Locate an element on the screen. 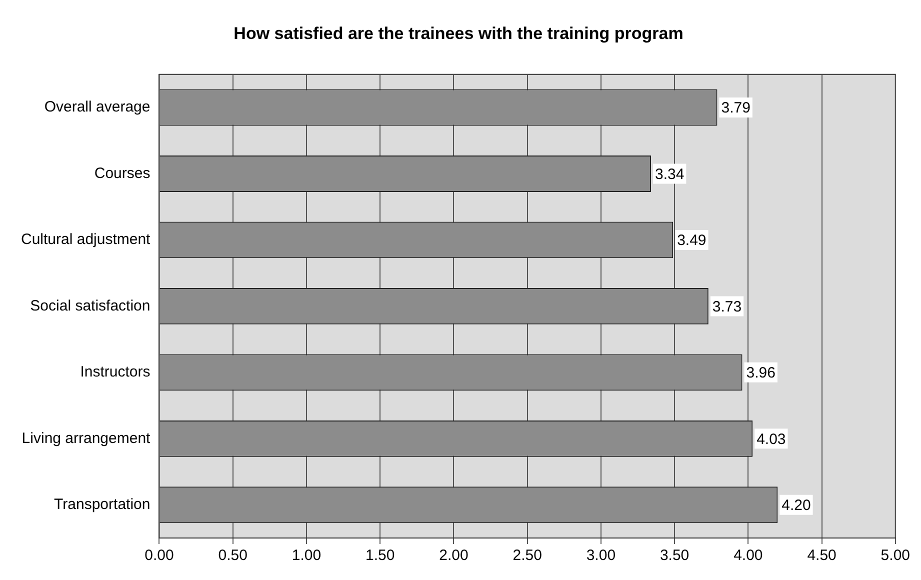  y-tick-label: Social satisfaction is located at coordinates (90, 305).